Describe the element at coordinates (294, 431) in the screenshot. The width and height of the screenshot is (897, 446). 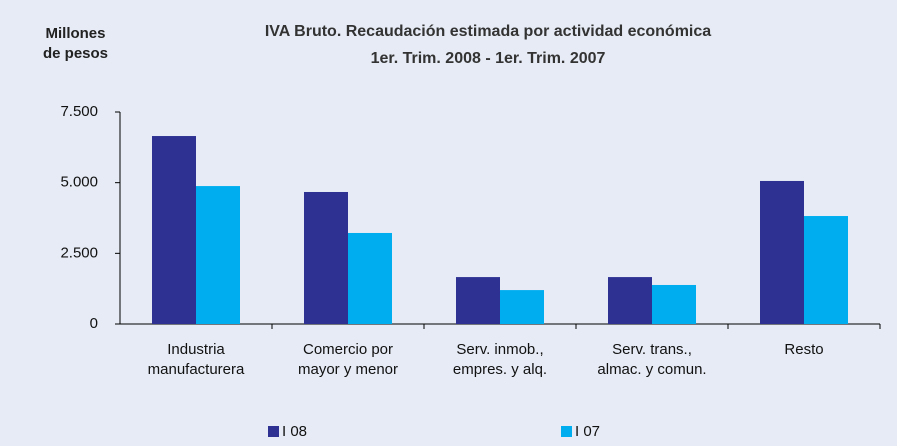
I see `legend-label: I 08` at that location.